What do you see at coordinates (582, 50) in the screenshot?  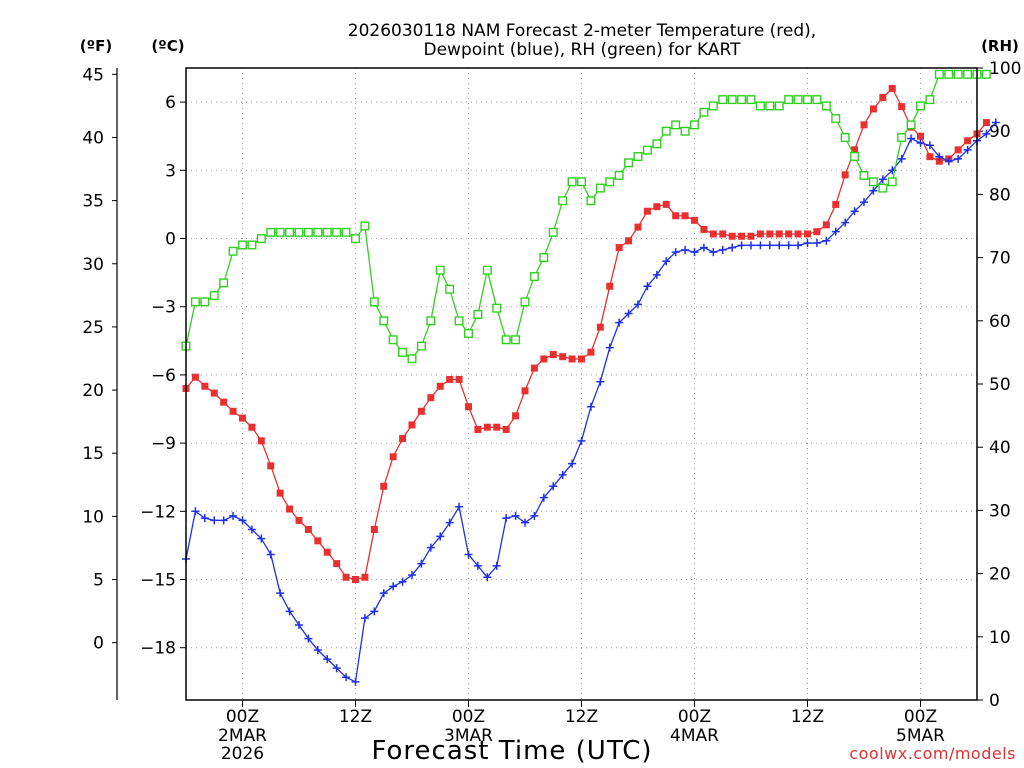 I see `chart-title-line2: Dewpoint (blue), RH (green) for KART` at bounding box center [582, 50].